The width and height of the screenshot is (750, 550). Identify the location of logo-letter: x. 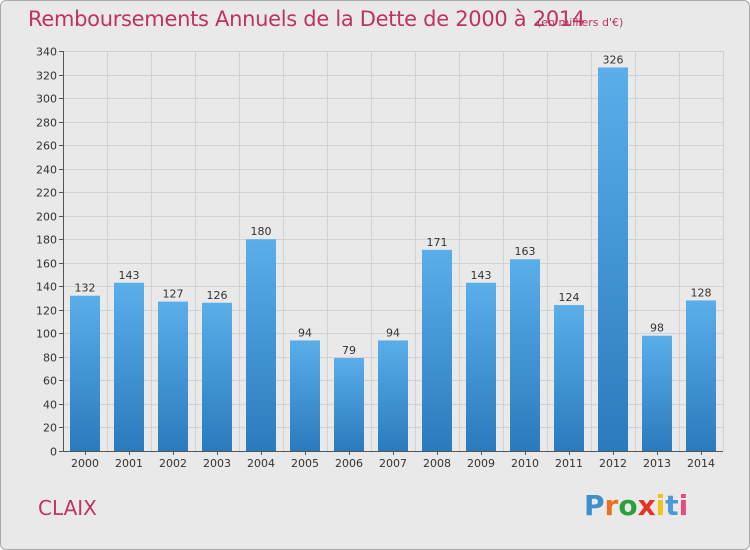
(646, 505).